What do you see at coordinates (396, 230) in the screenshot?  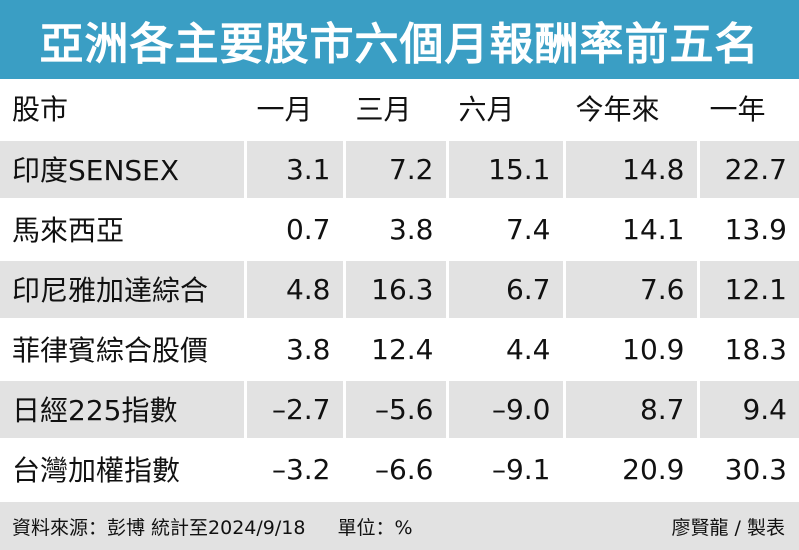 I see `value-3-month: 3.8` at bounding box center [396, 230].